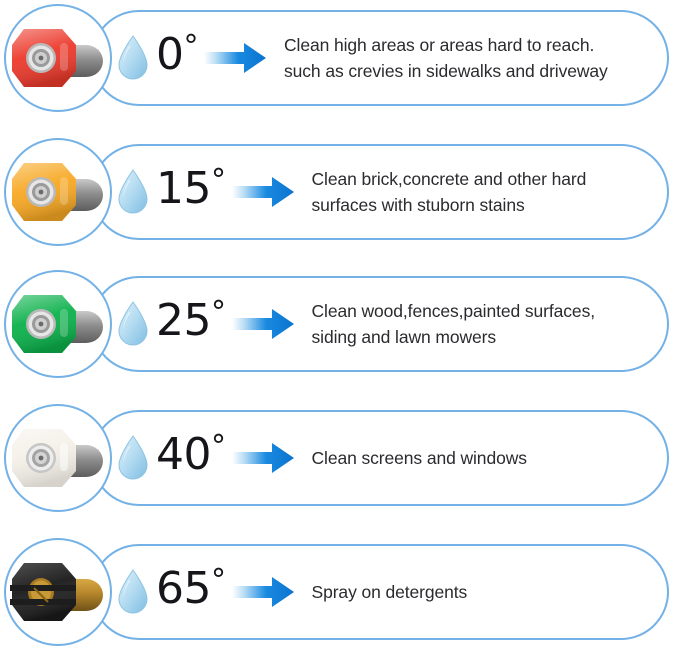  I want to click on spray-angle-label: 25°, so click(191, 320).